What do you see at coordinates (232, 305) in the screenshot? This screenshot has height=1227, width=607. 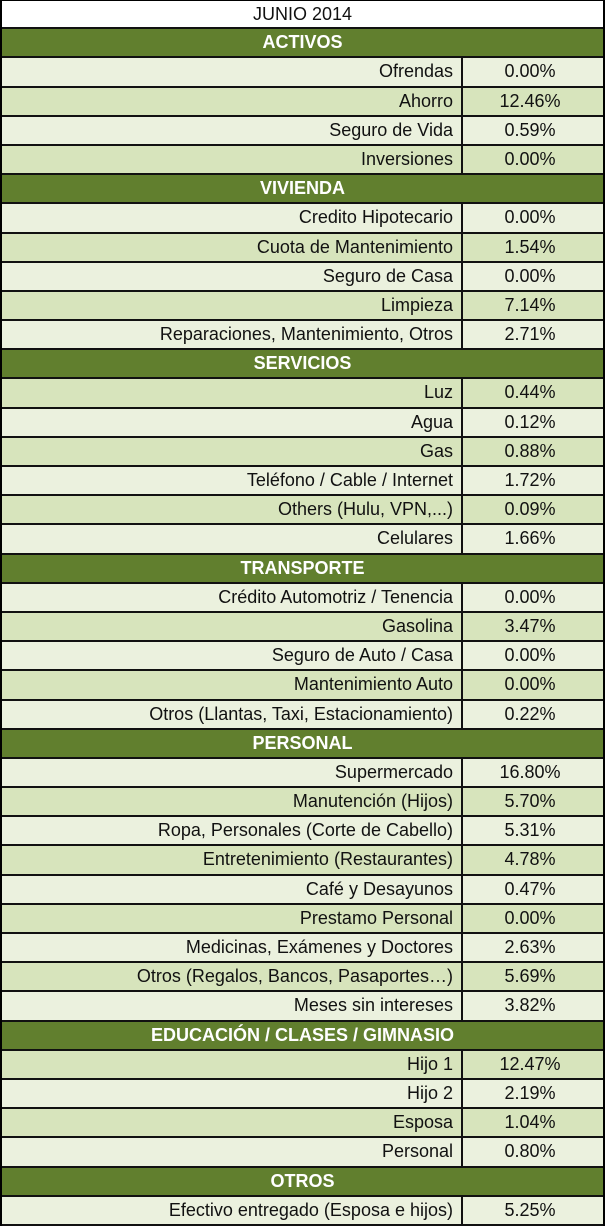 I see `row-label: Limpieza` at bounding box center [232, 305].